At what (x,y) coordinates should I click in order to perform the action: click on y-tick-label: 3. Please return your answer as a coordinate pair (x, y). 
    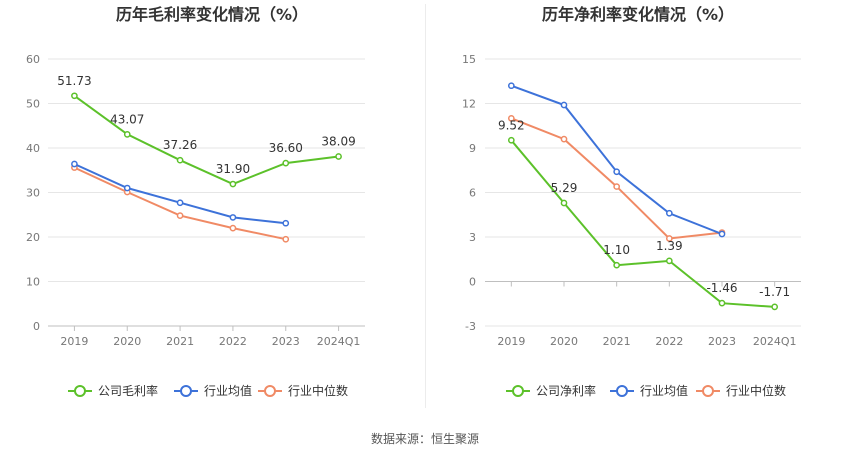
    Looking at the image, I should click on (472, 237).